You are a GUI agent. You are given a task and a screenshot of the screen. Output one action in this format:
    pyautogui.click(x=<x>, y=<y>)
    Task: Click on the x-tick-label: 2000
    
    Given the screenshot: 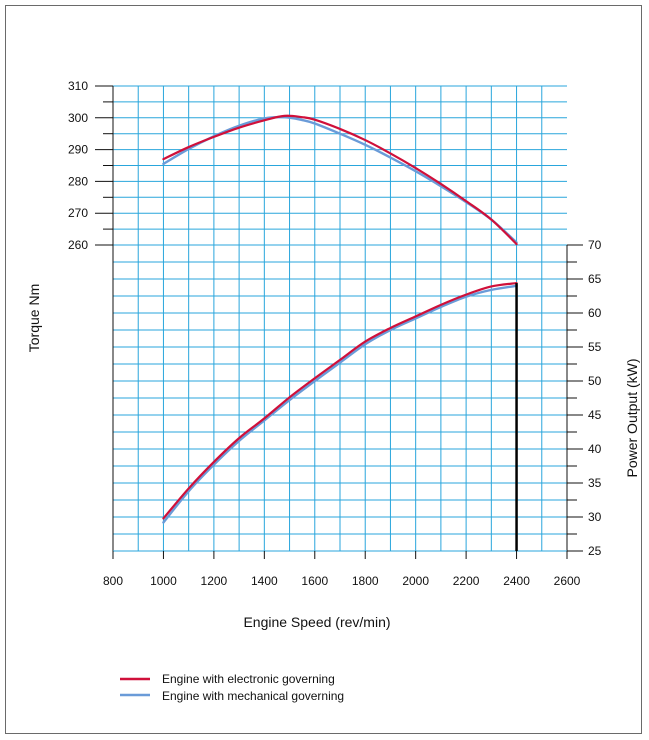 What is the action you would take?
    pyautogui.click(x=415, y=581)
    